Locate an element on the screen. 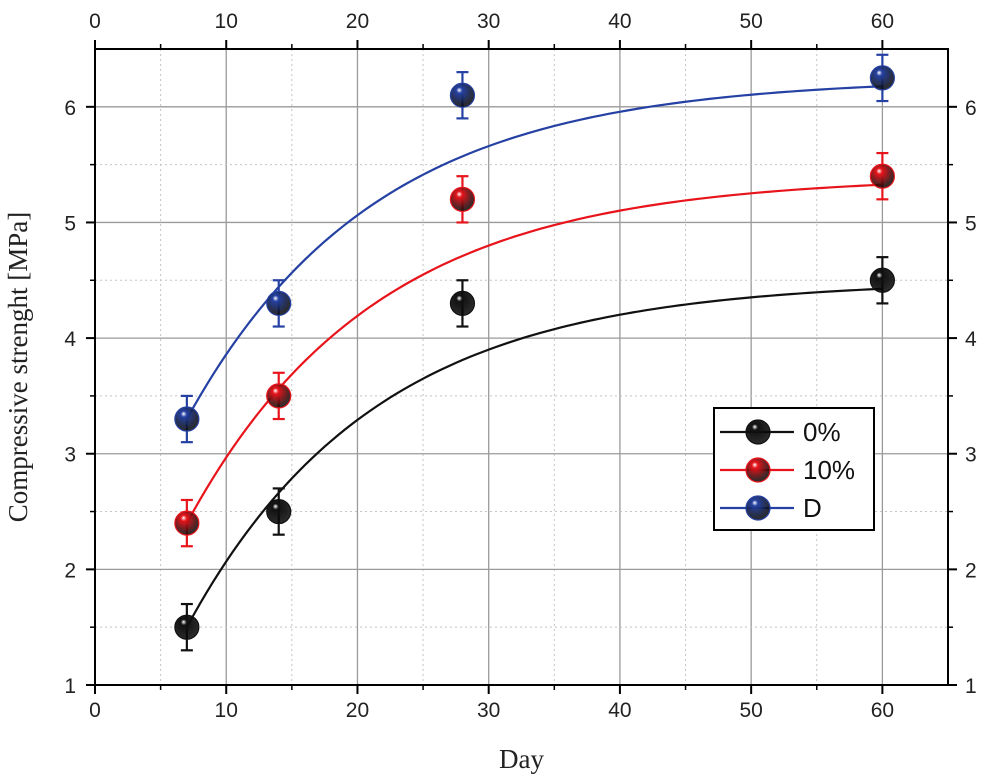 Image resolution: width=985 pixels, height=776 pixels. x-tick-label: 30 is located at coordinates (488, 710).